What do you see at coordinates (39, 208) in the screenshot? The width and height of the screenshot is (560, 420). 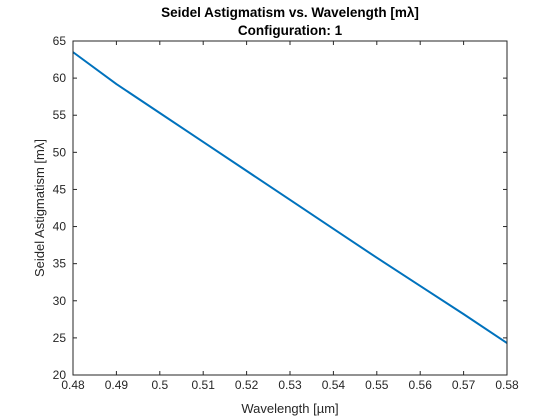 I see `y-axis-label: Seidel Astigmatism [mλ]` at bounding box center [39, 208].